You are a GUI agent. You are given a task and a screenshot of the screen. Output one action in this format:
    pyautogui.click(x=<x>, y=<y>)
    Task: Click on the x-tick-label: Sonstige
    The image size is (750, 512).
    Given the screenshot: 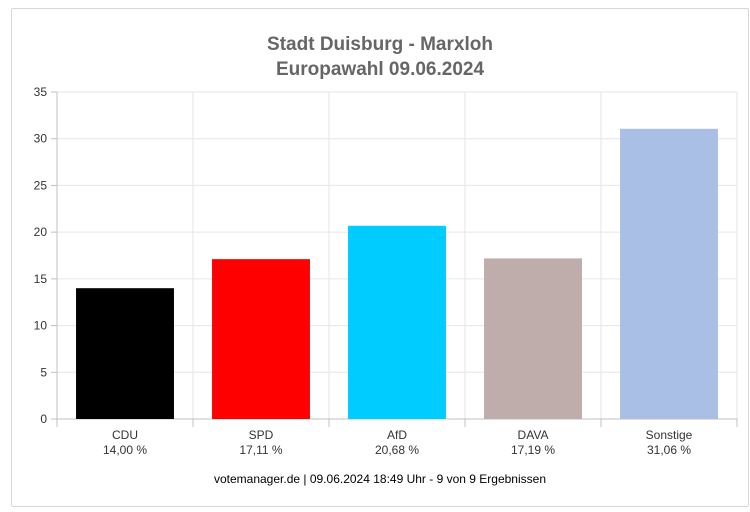 What is the action you would take?
    pyautogui.click(x=669, y=435)
    